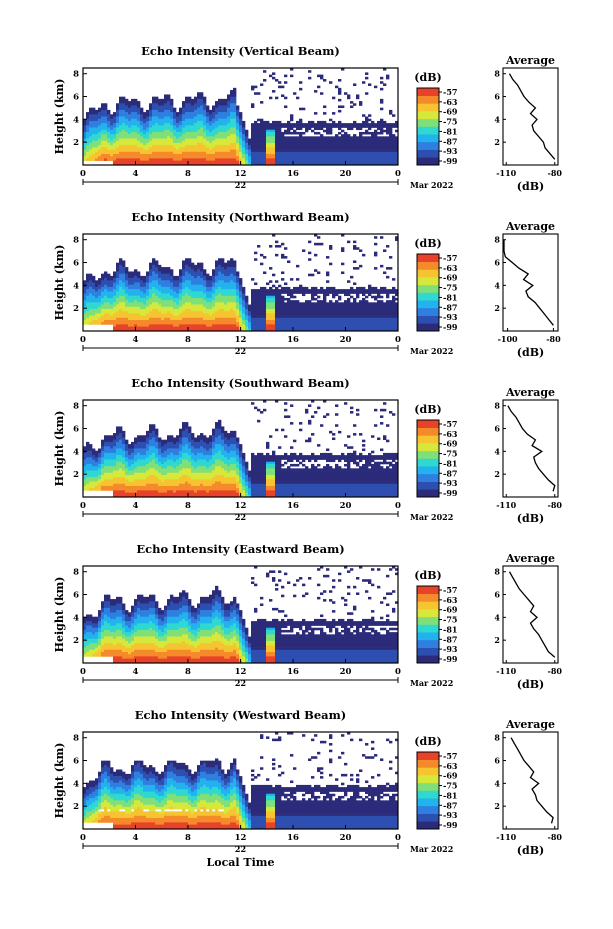  Describe the element at coordinates (59, 117) in the screenshot. I see `y-axis-label: Height (km)` at that location.